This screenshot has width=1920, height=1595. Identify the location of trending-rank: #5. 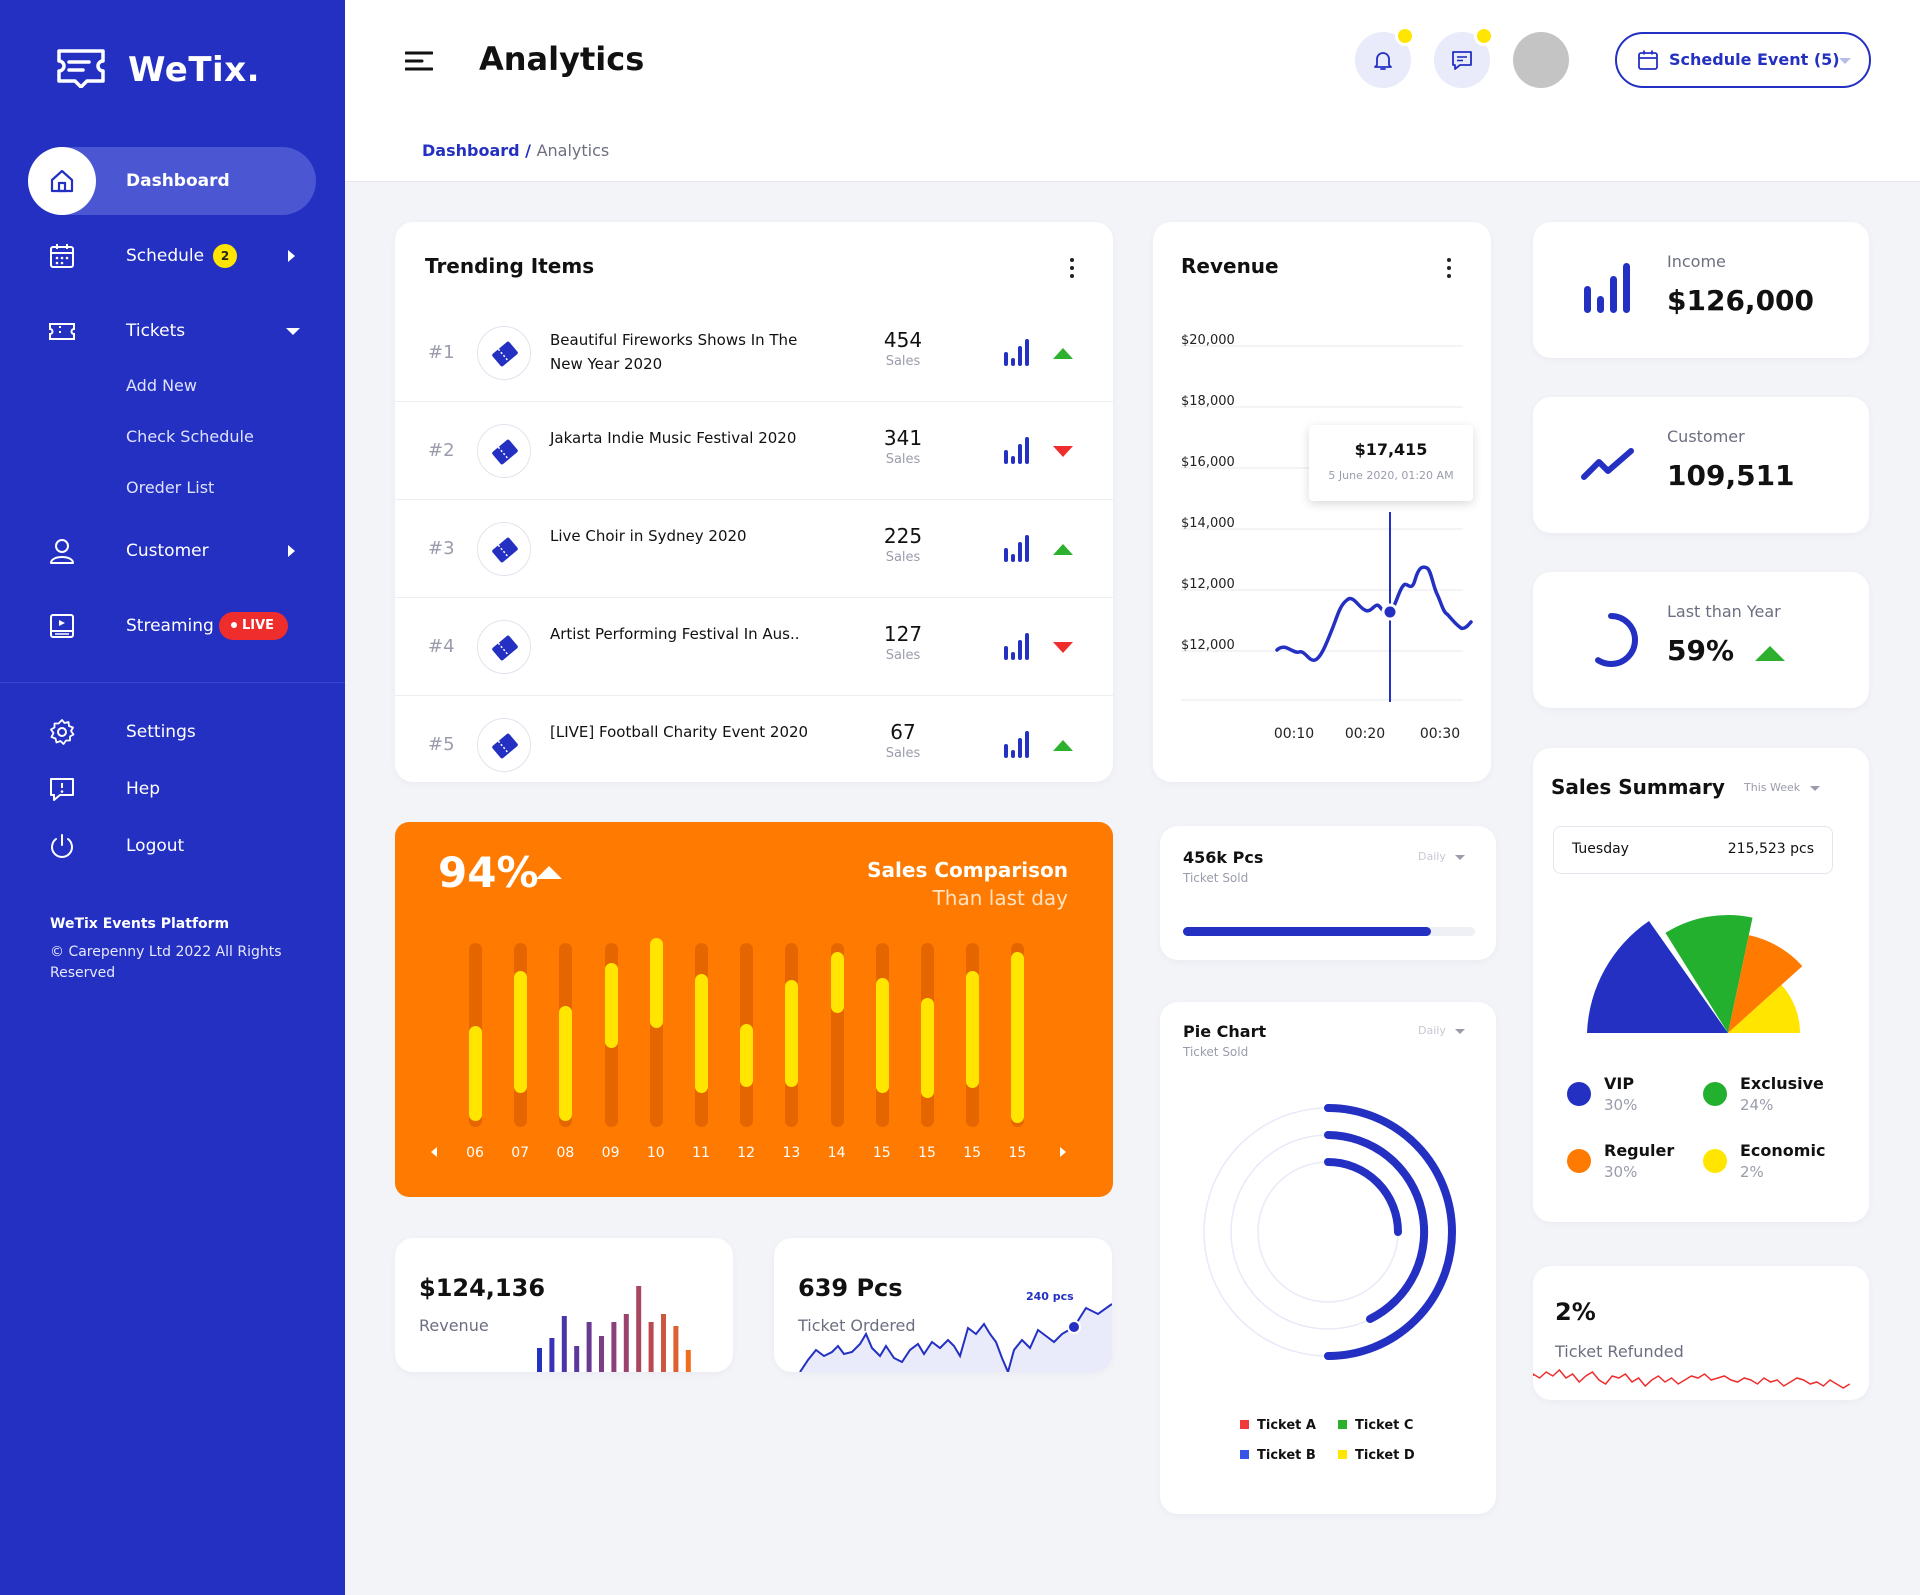
(441, 744).